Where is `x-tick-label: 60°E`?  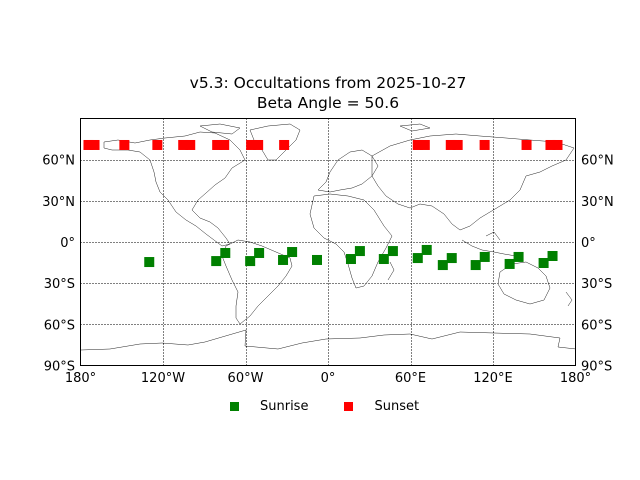
x-tick-label: 60°E is located at coordinates (410, 378).